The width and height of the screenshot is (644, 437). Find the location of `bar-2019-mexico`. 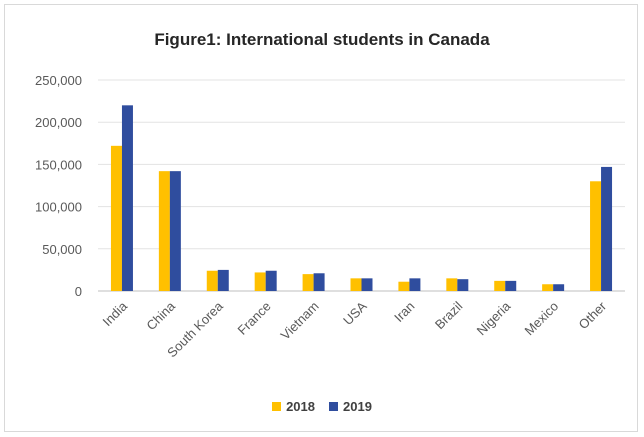

bar-2019-mexico is located at coordinates (559, 287).